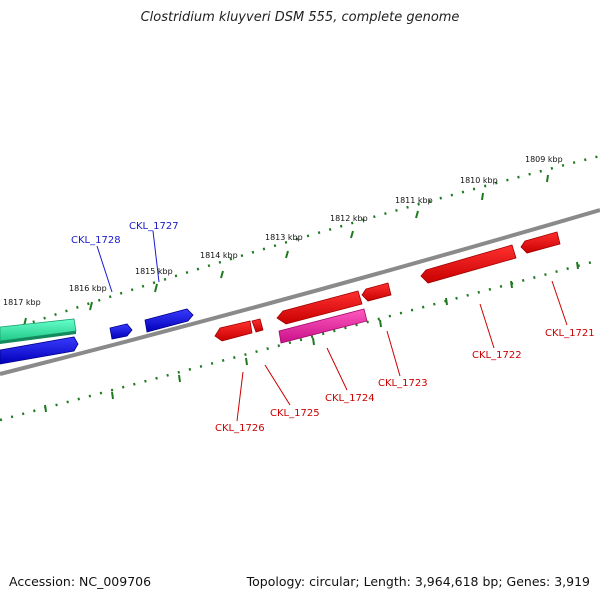 The height and width of the screenshot is (600, 600). What do you see at coordinates (22, 302) in the screenshot?
I see `kbp-label: 1817 kbp` at bounding box center [22, 302].